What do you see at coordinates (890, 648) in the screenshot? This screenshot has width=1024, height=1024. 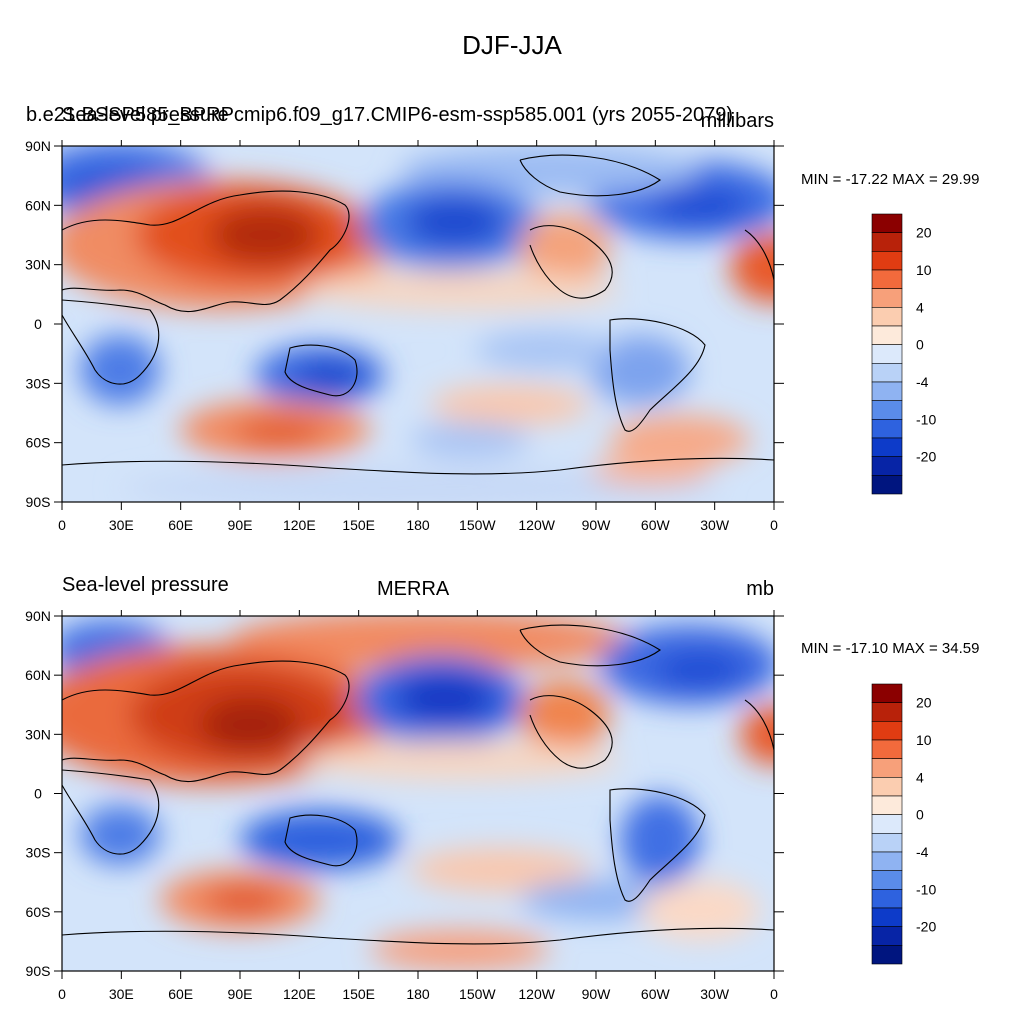 I see `panel2-minmax: MIN = -17.10 MAX = 34.59` at bounding box center [890, 648].